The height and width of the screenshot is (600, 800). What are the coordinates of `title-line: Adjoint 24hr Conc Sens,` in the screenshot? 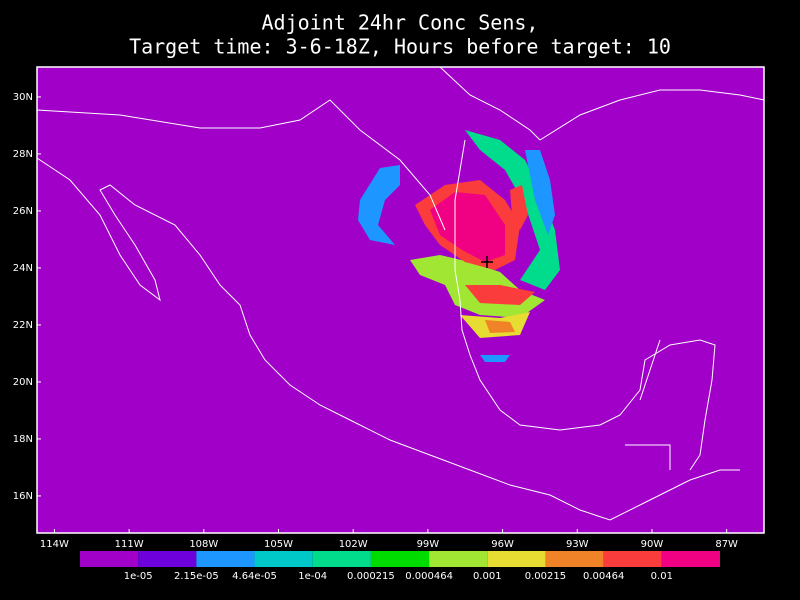 It's located at (400, 23).